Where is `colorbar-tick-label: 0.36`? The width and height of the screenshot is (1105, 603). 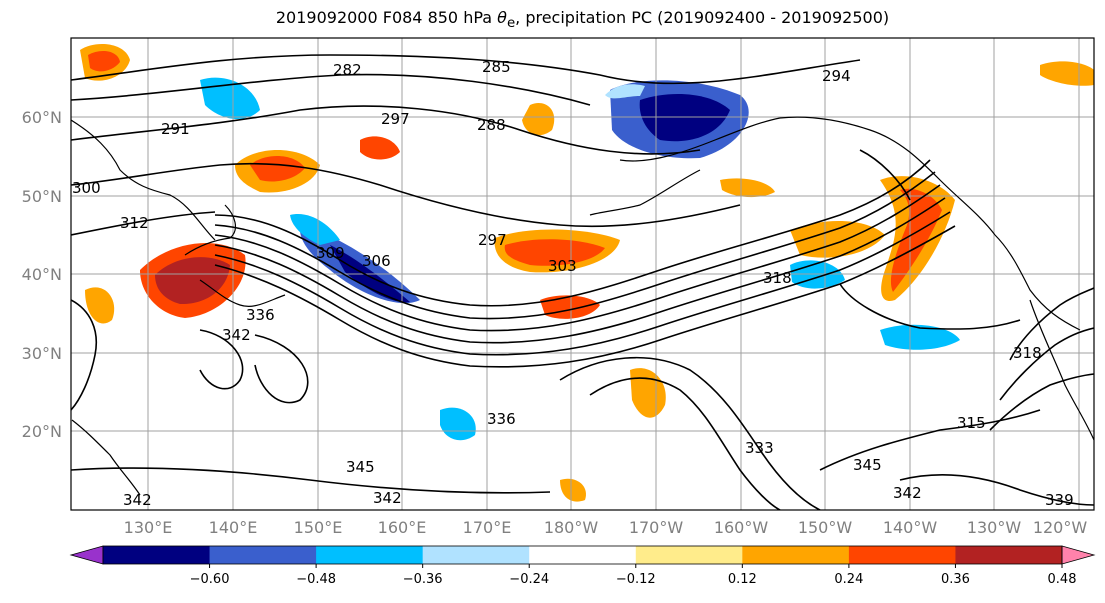 colorbar-tick-label: 0.36 is located at coordinates (955, 579).